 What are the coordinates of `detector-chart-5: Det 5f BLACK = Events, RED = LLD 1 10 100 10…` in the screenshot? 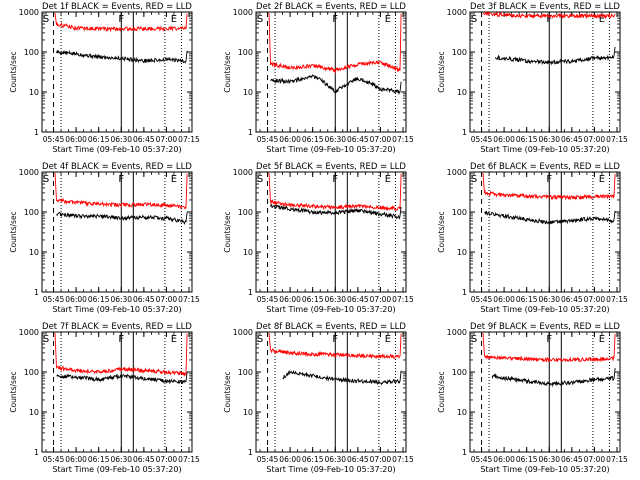 It's located at (318, 238).